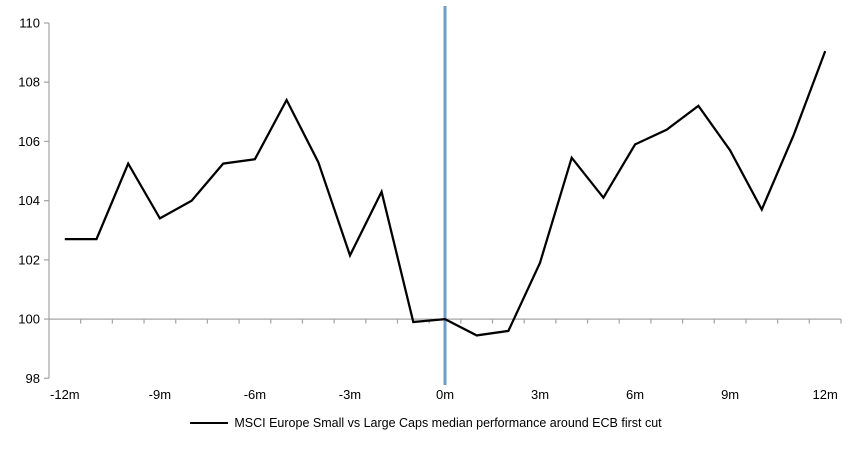  I want to click on x-axis-label: -12m, so click(65, 394).